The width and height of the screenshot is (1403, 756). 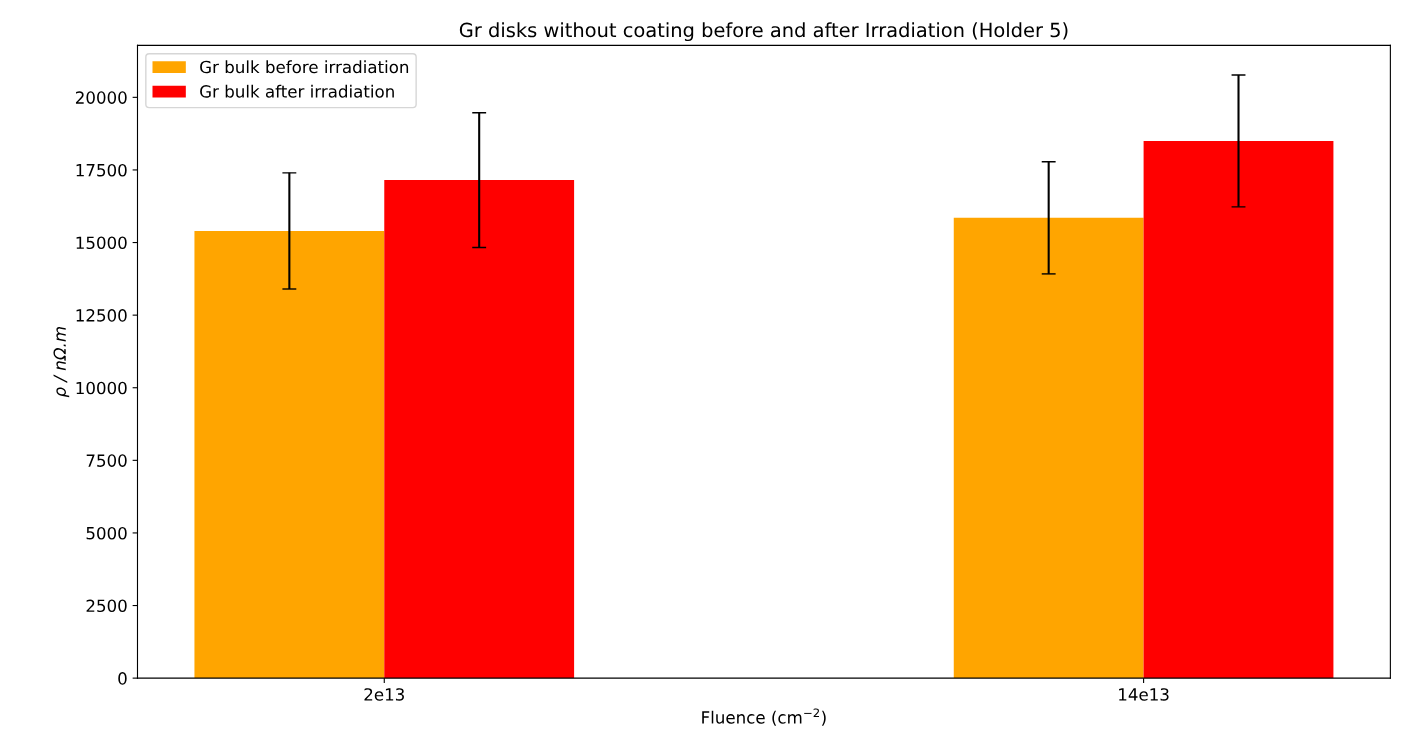 What do you see at coordinates (1144, 694) in the screenshot?
I see `x-tick-label: 14e13` at bounding box center [1144, 694].